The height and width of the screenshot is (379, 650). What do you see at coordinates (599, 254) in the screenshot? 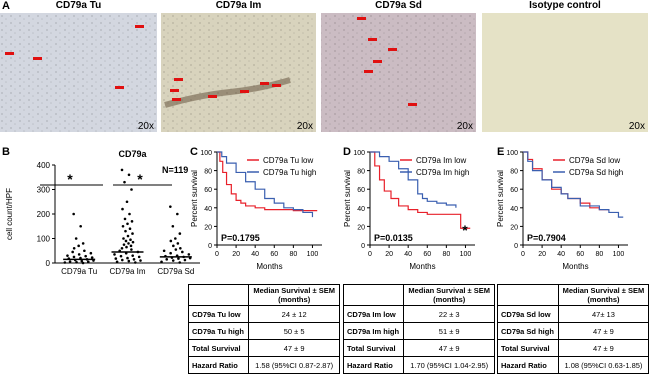
I see `x-tick-label: 80` at bounding box center [599, 254].